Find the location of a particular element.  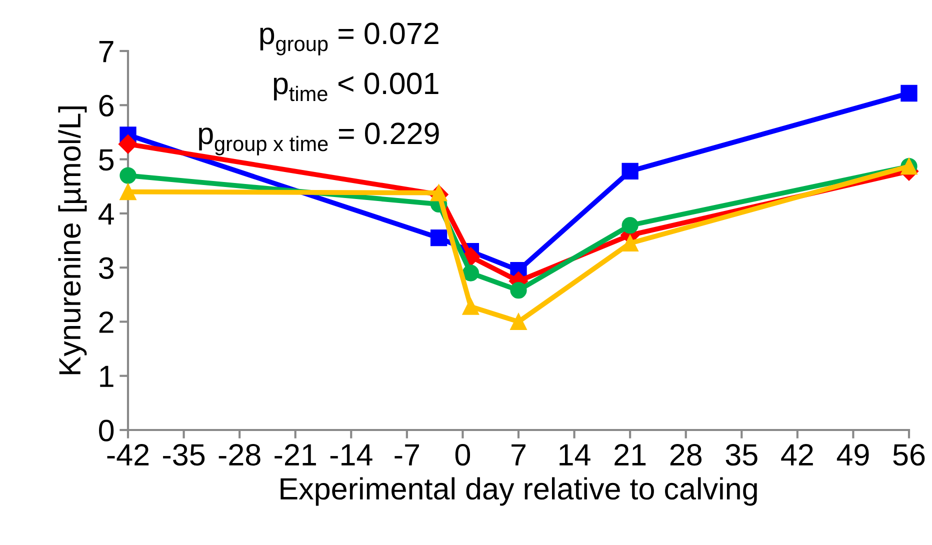

y-tick-label: 0 is located at coordinates (106, 431).